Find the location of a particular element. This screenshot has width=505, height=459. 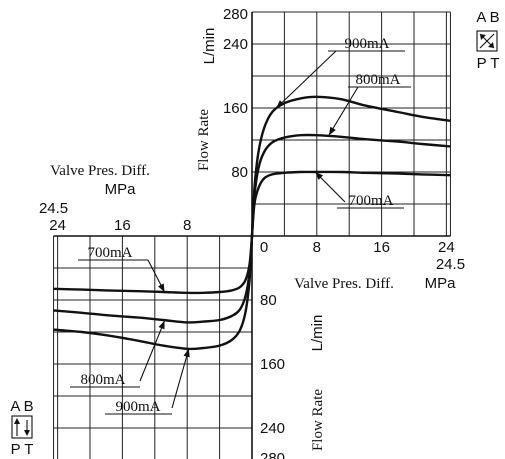

ur-y-axis-unit: L/min is located at coordinates (209, 46).